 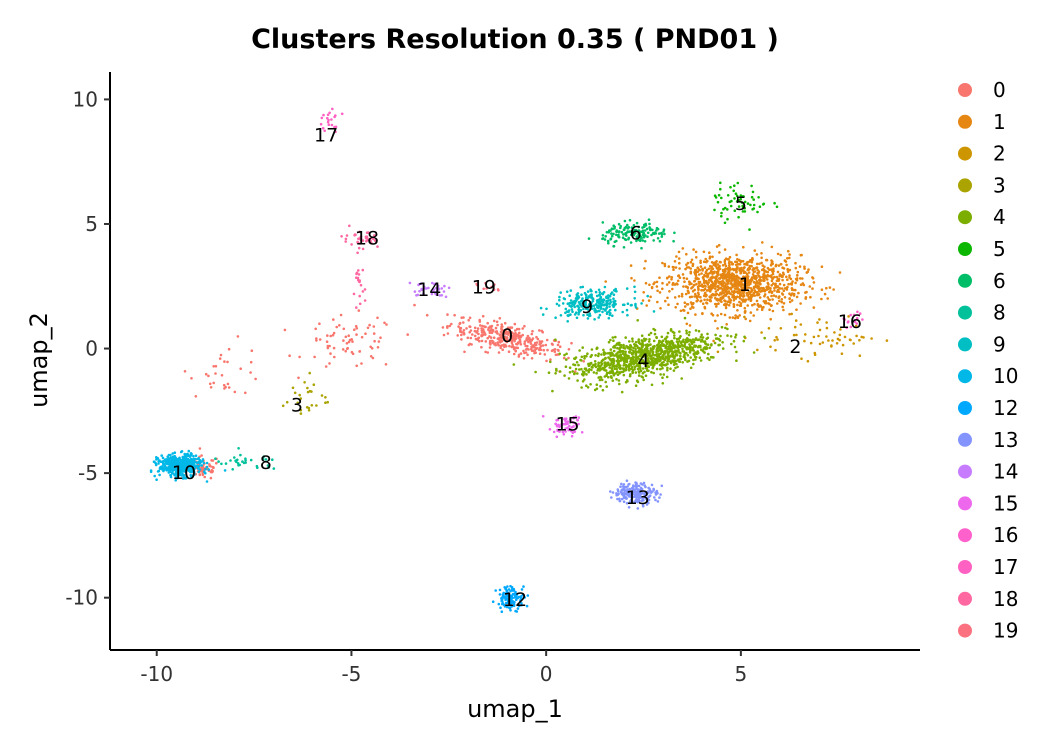 What do you see at coordinates (999, 249) in the screenshot?
I see `legend-label-5: 5` at bounding box center [999, 249].